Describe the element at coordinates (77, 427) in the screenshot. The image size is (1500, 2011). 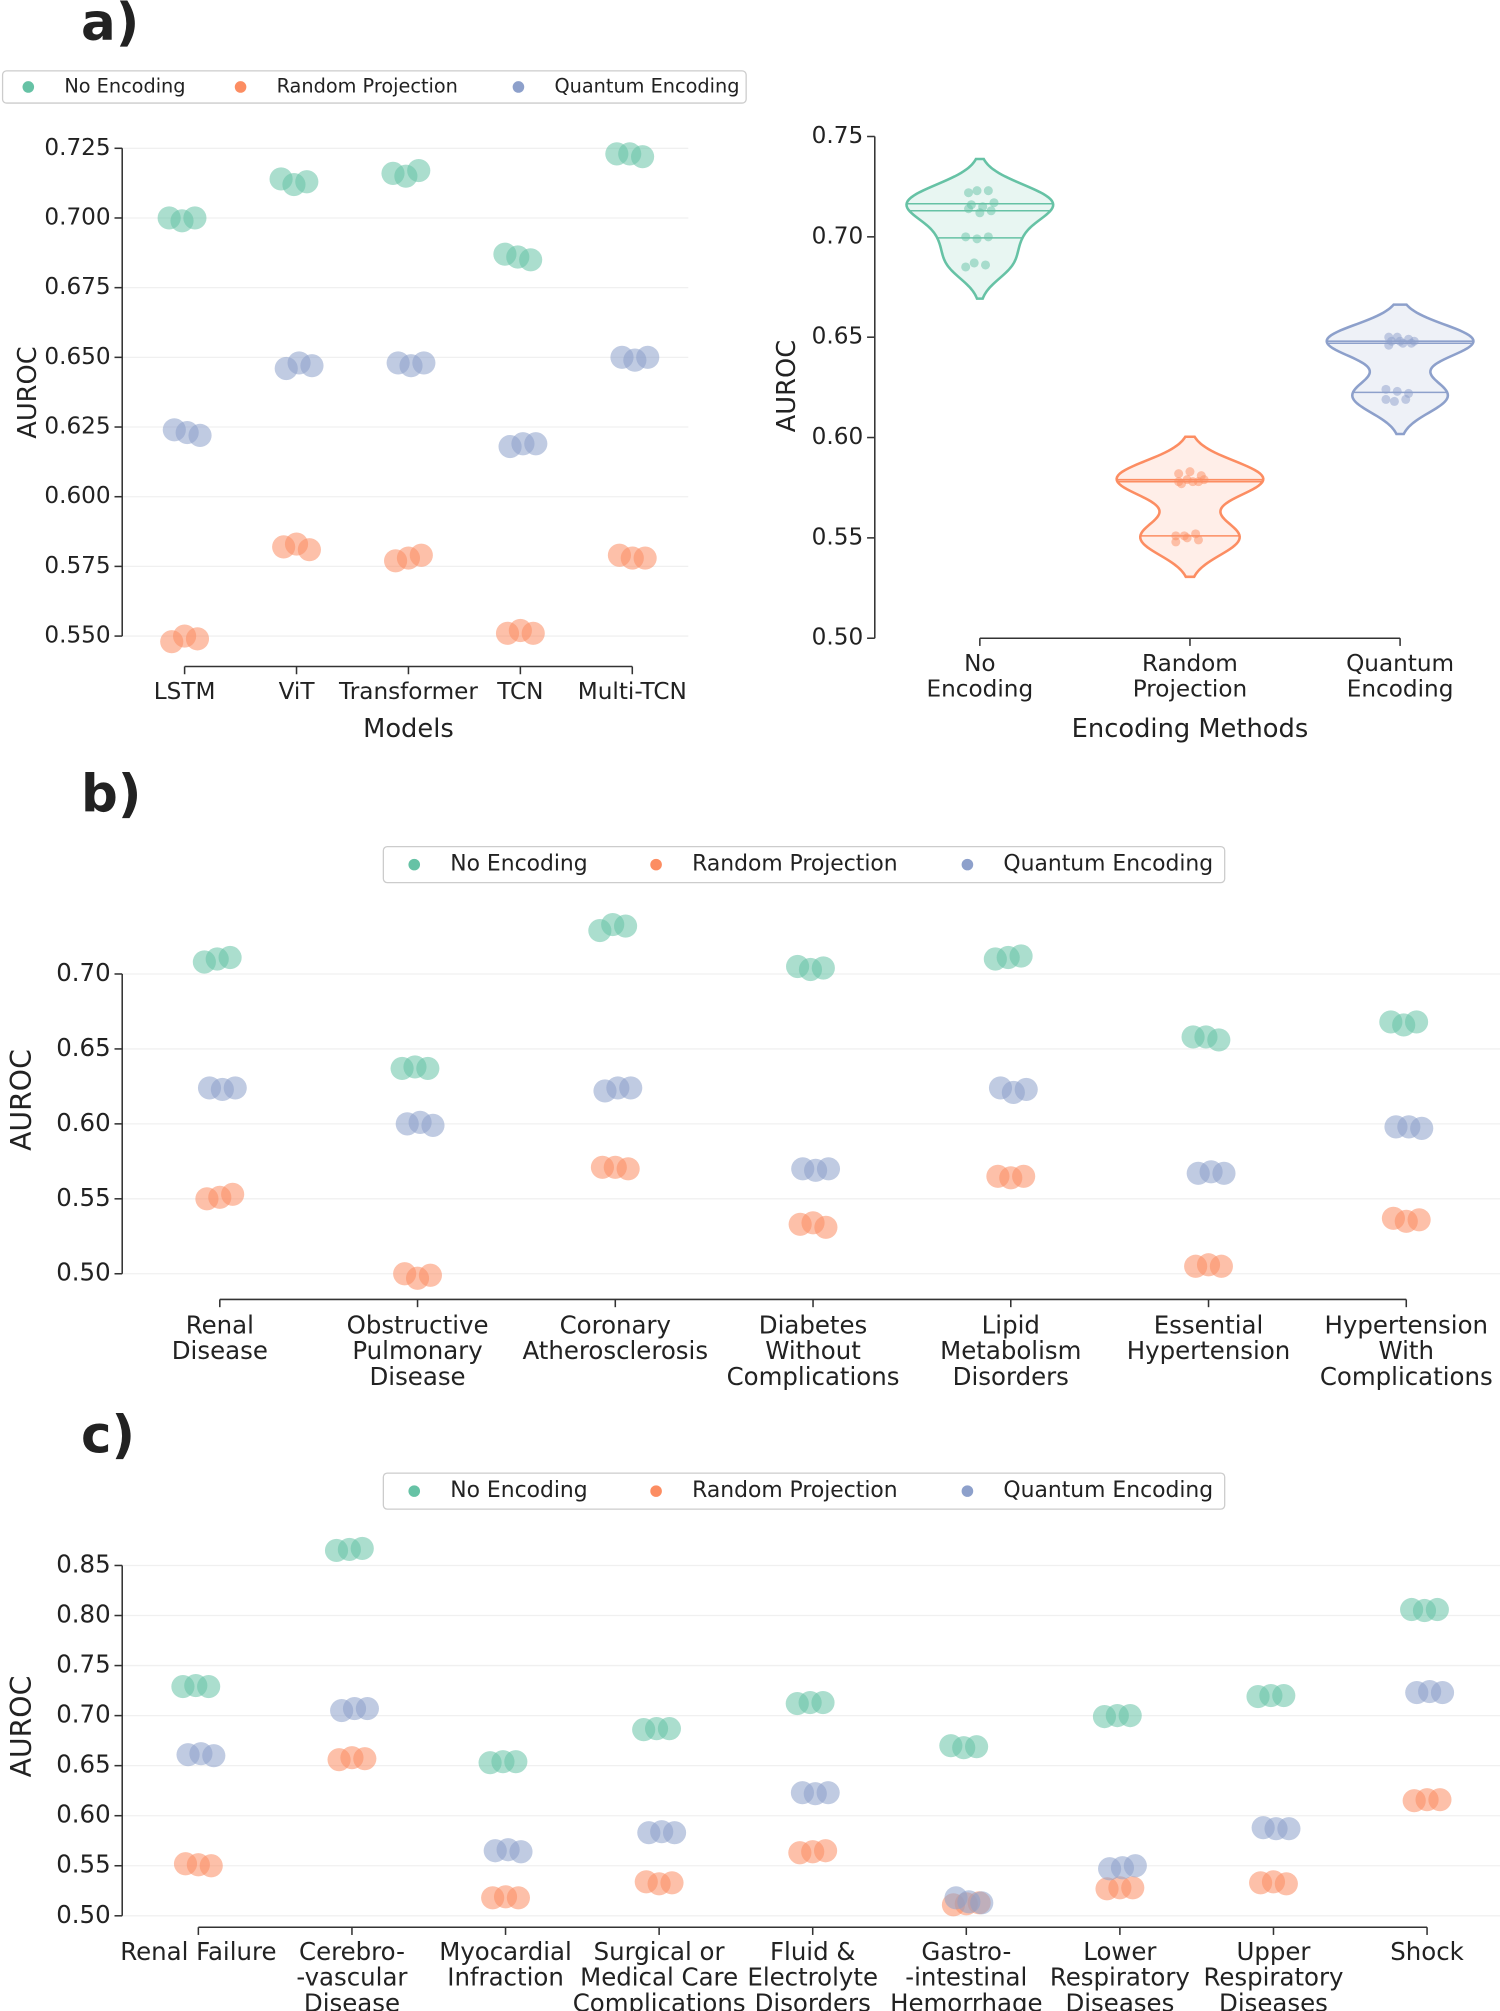
I see `y-tick-label: 0.625` at that location.